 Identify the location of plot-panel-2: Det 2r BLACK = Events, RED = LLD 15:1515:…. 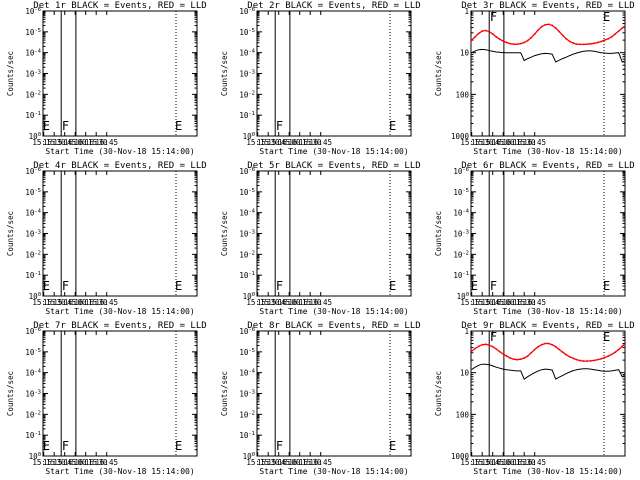
(320, 78).